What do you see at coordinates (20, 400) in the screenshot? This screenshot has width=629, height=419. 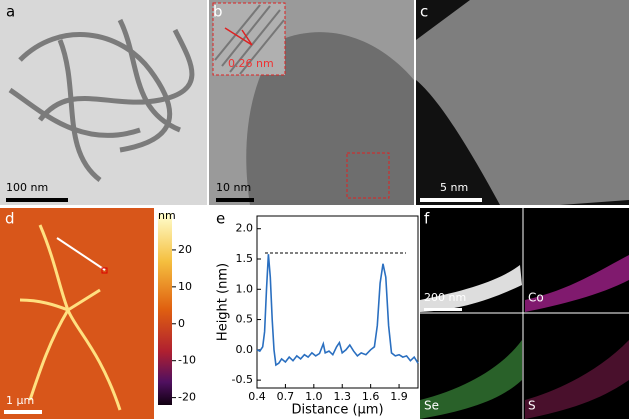 I see `scale-bar-label: 1 μm` at bounding box center [20, 400].